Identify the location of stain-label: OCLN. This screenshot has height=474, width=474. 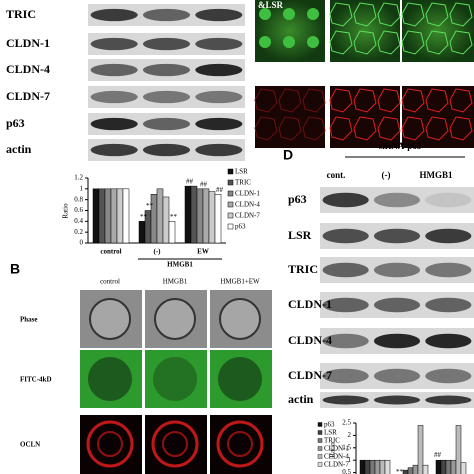
(275, 72).